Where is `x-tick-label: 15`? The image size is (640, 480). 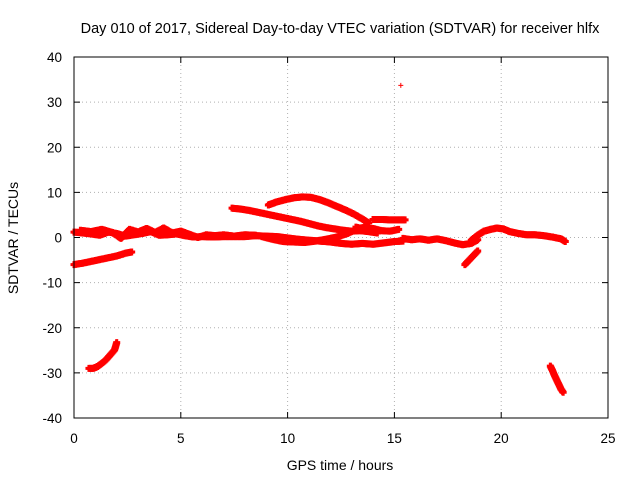
x-tick-label: 15 is located at coordinates (394, 438).